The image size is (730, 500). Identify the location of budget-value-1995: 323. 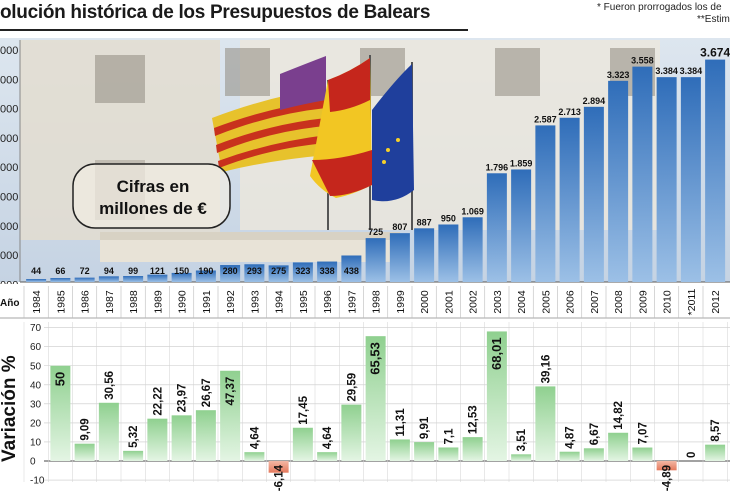
(302, 271).